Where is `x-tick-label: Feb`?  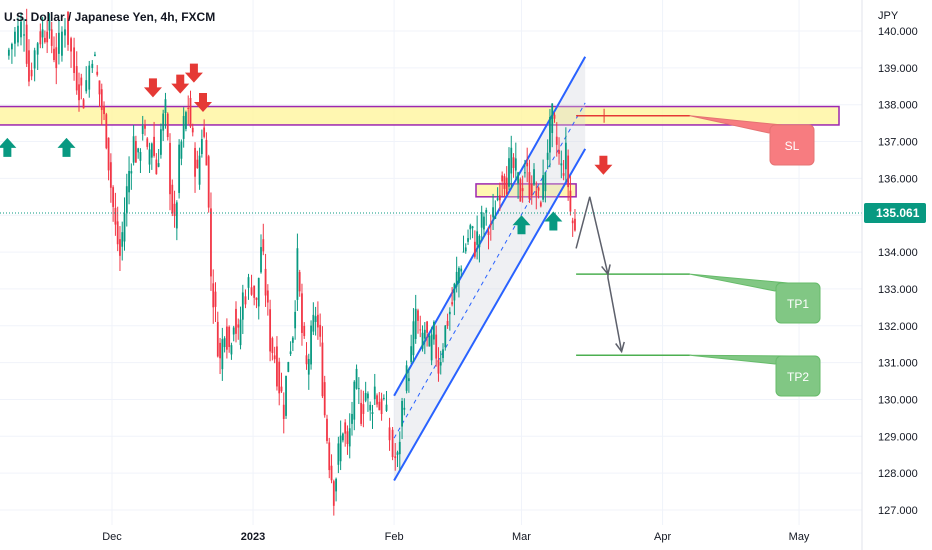 x-tick-label: Feb is located at coordinates (394, 537).